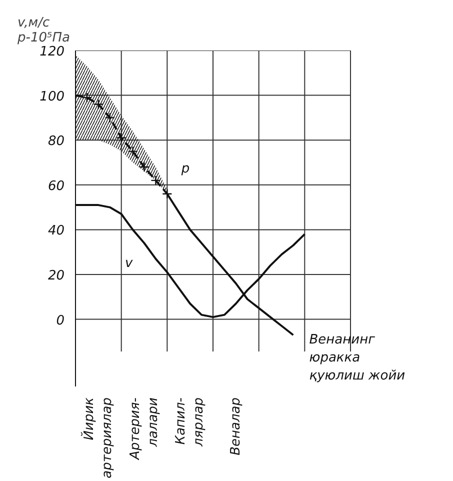  What do you see at coordinates (52, 96) in the screenshot?
I see `y-tick-label: 100` at bounding box center [52, 96].